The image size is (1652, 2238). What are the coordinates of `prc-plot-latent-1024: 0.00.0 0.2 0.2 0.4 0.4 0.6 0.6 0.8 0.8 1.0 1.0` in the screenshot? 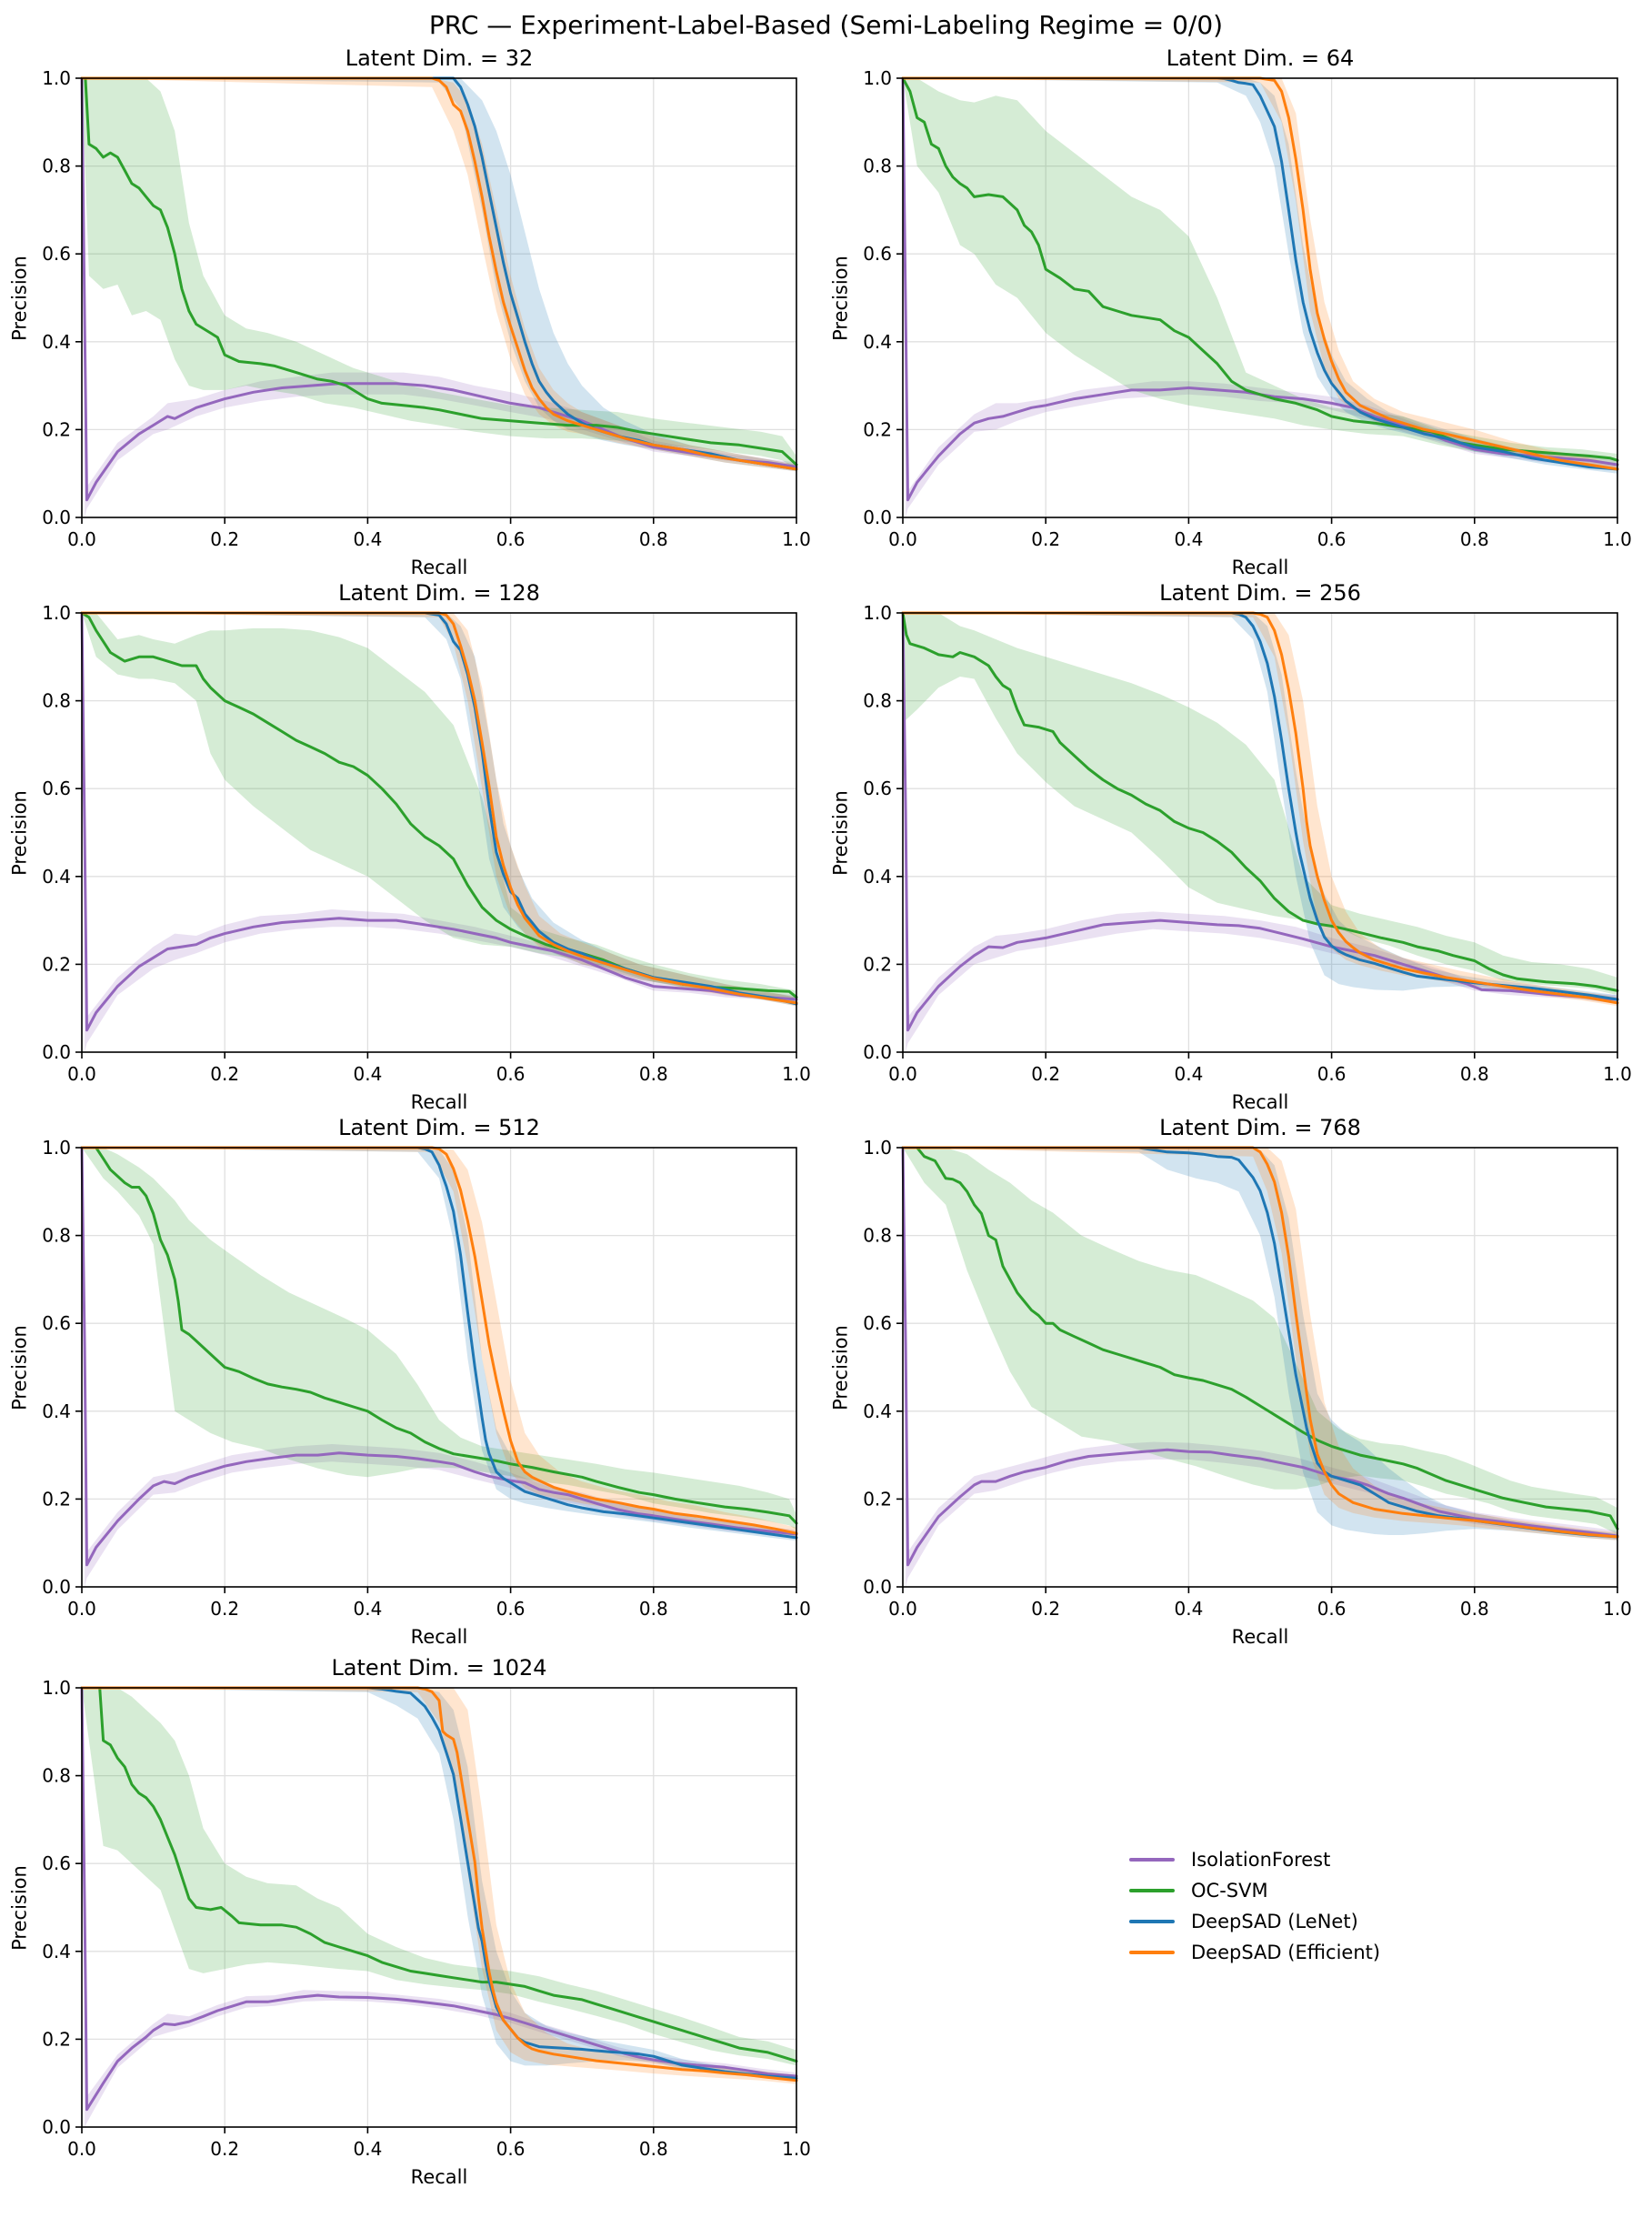 It's located at (426, 1919).